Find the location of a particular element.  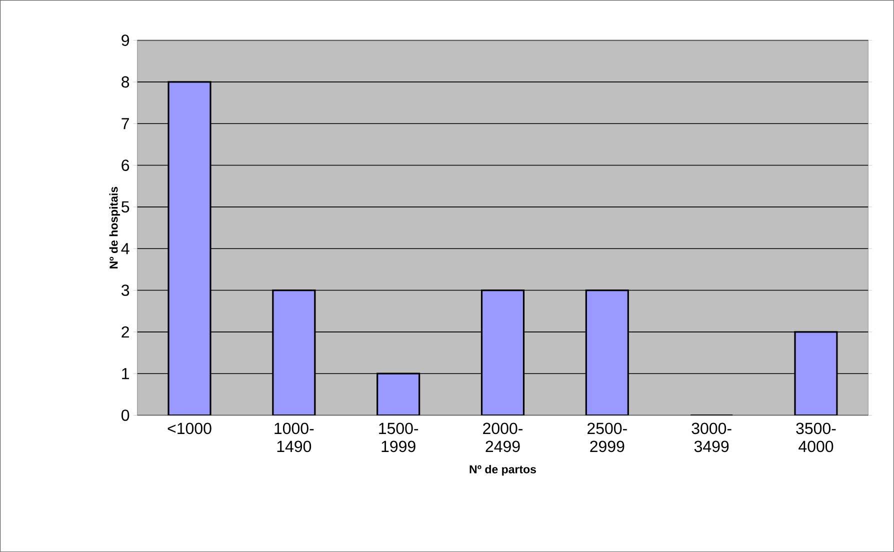

y-tick-label: 8 is located at coordinates (126, 82).